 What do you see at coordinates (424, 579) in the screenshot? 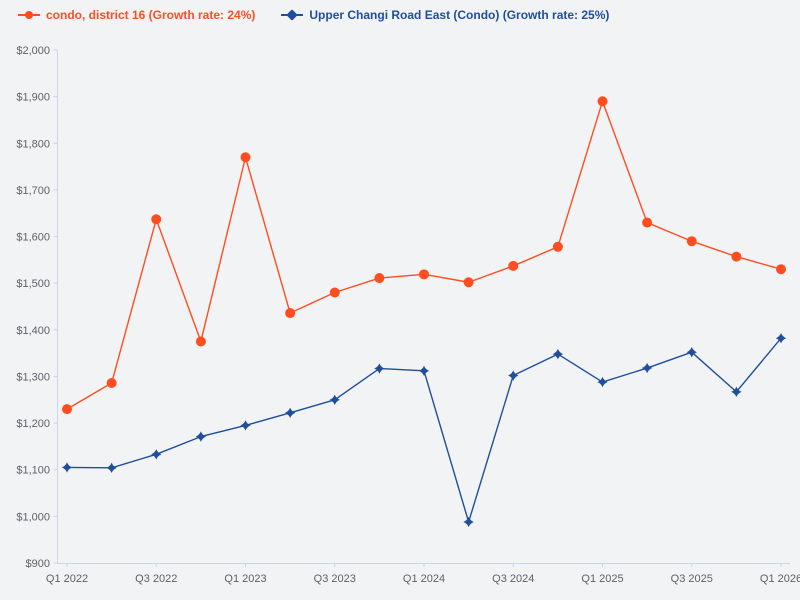
I see `x-tick-label: Q1 2024` at bounding box center [424, 579].